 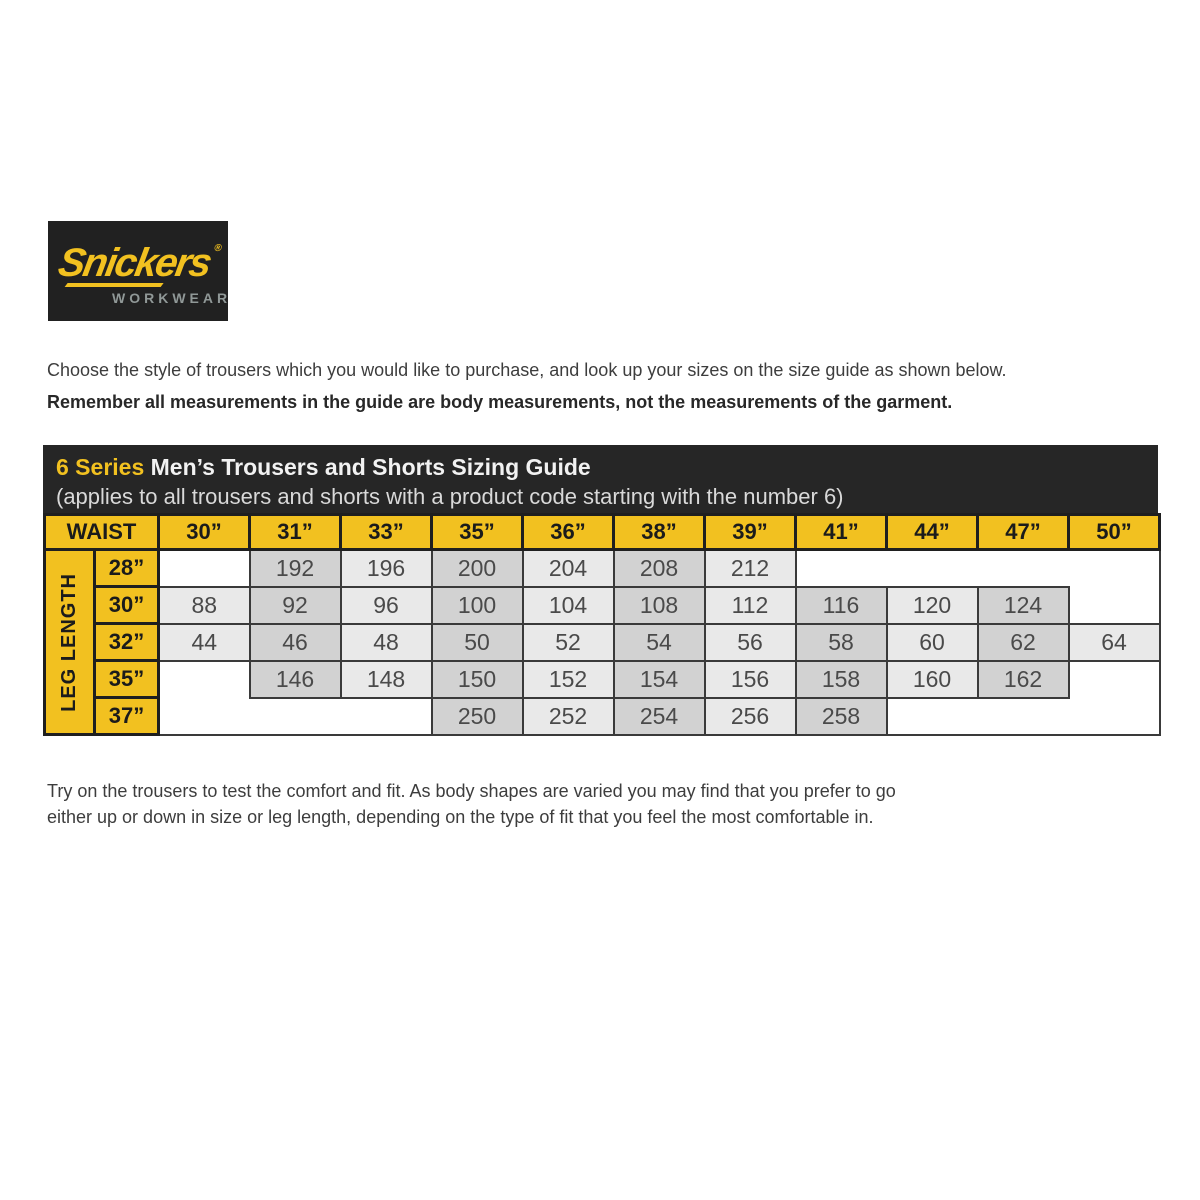 I want to click on size-cell: 158, so click(x=841, y=679).